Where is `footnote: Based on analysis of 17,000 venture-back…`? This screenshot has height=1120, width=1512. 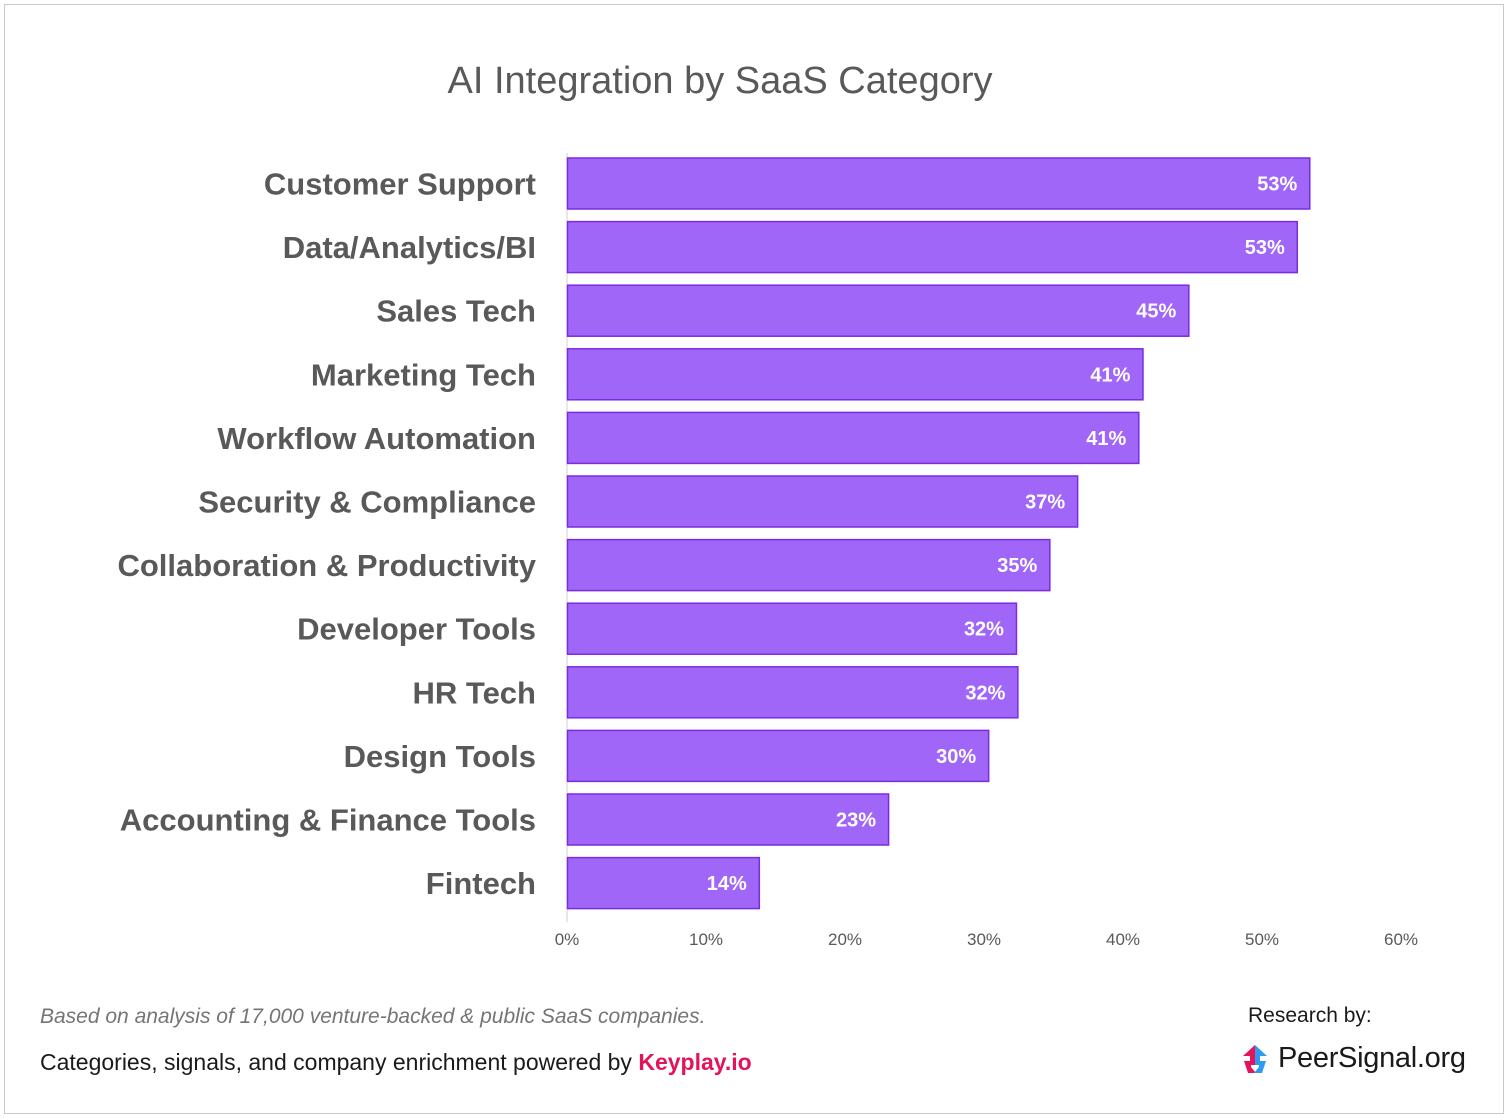
footnote: Based on analysis of 17,000 venture-back… is located at coordinates (373, 1016).